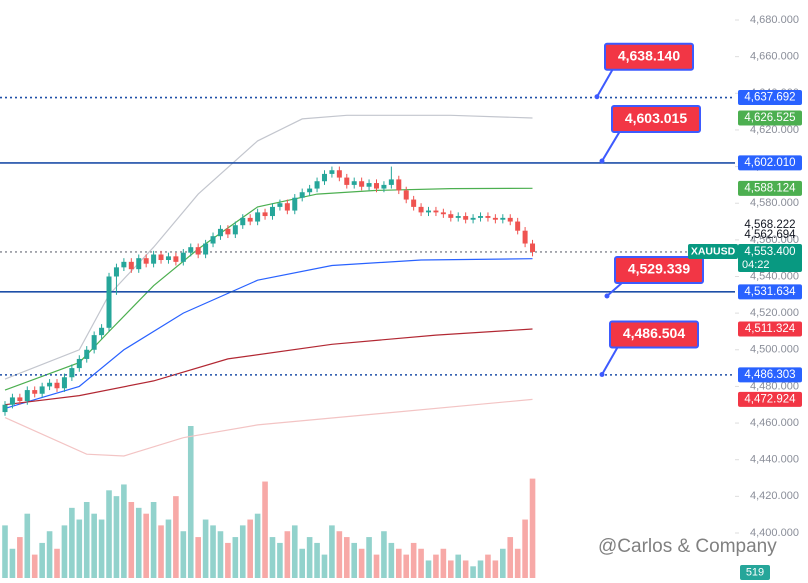 The image size is (808, 583). What do you see at coordinates (770, 235) in the screenshot?
I see `price-badge-label: 4,562.694` at bounding box center [770, 235].